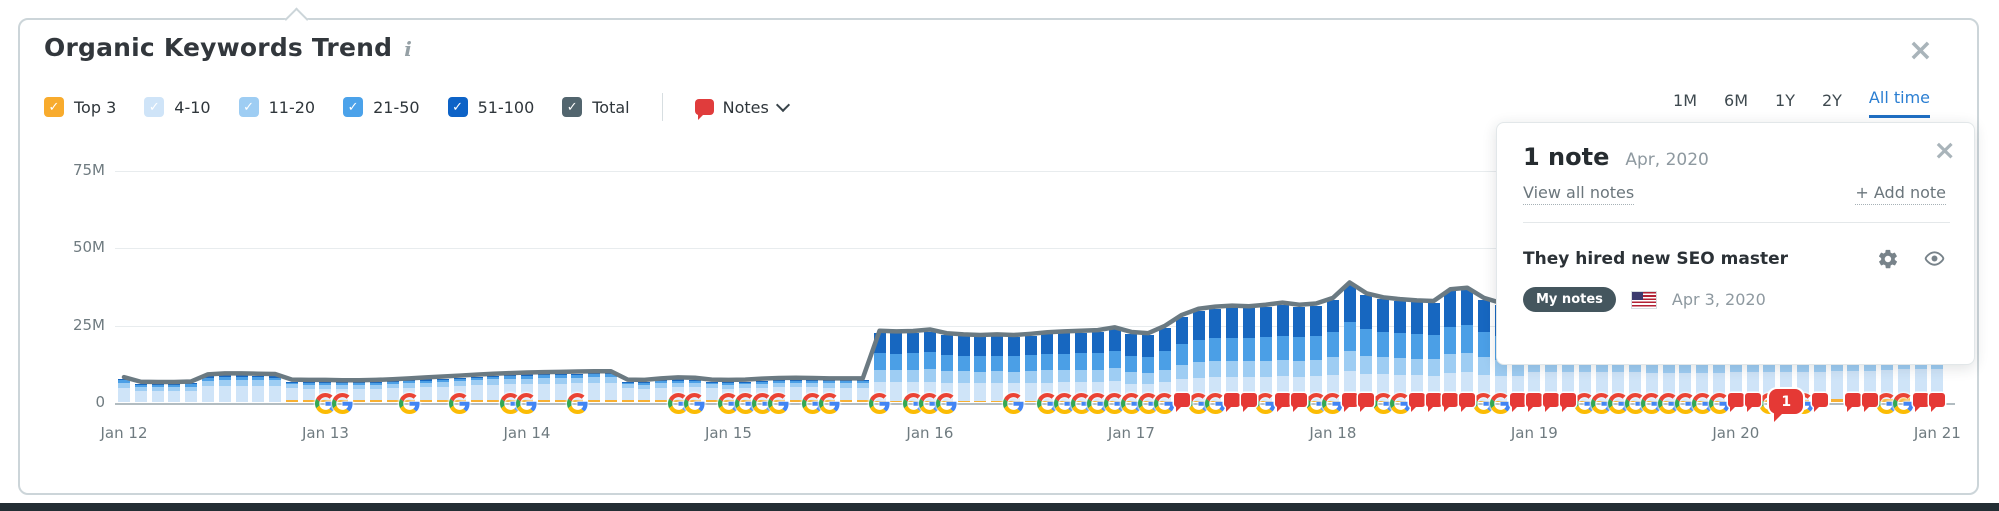  I want to click on eye-icon, so click(1934, 258).